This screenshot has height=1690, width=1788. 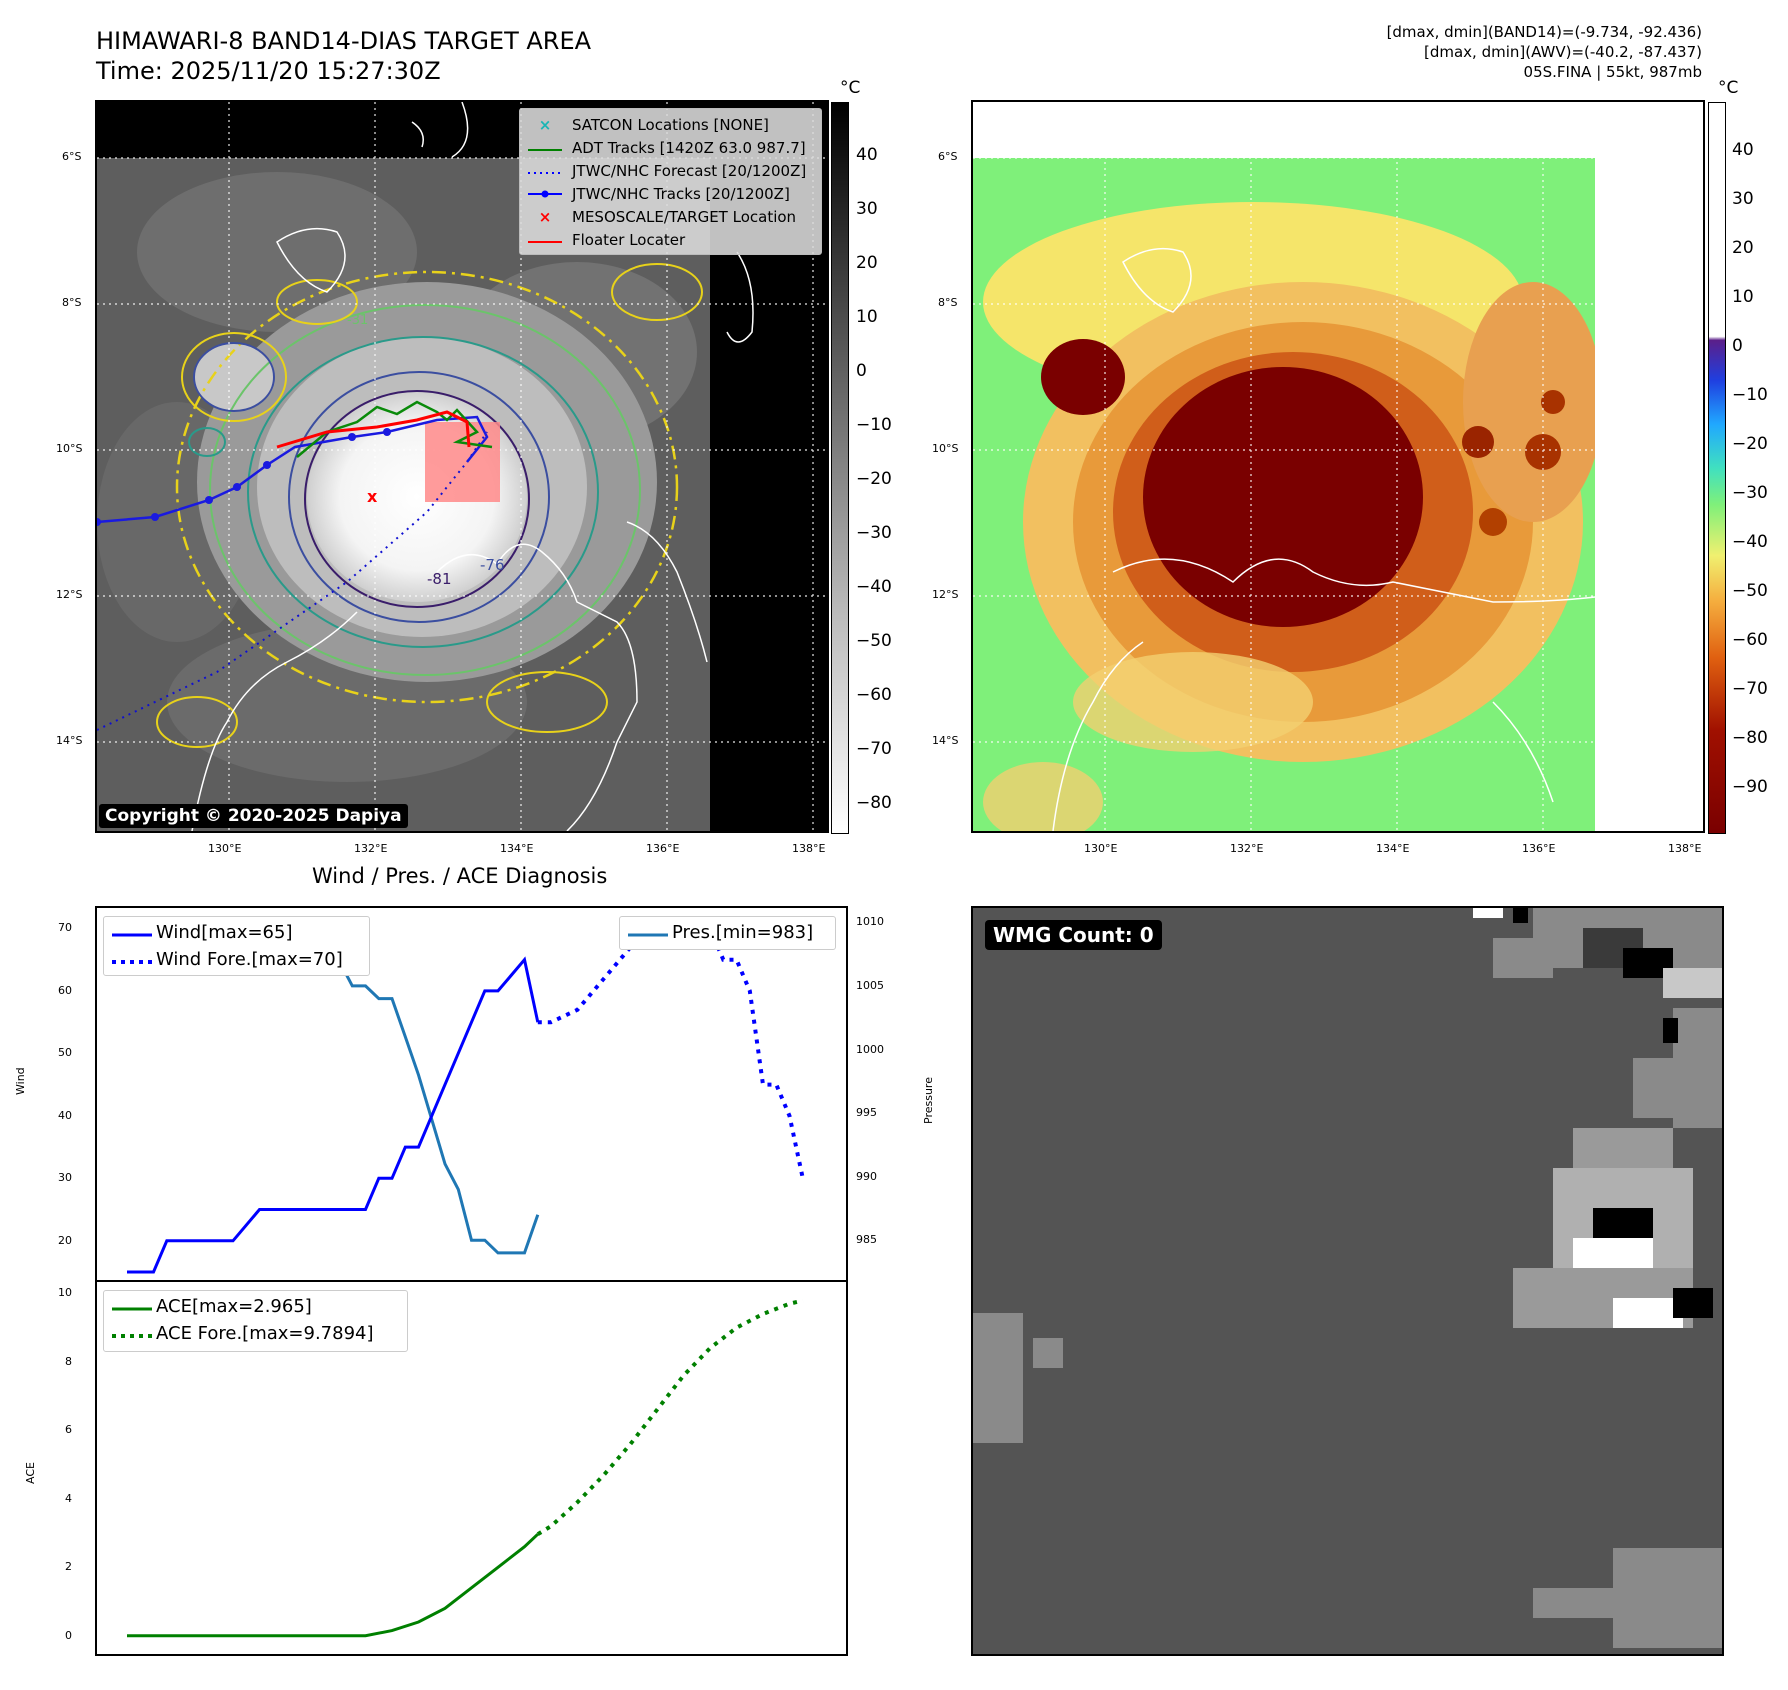 What do you see at coordinates (65, 928) in the screenshot?
I see `wind-left-tick: 70` at bounding box center [65, 928].